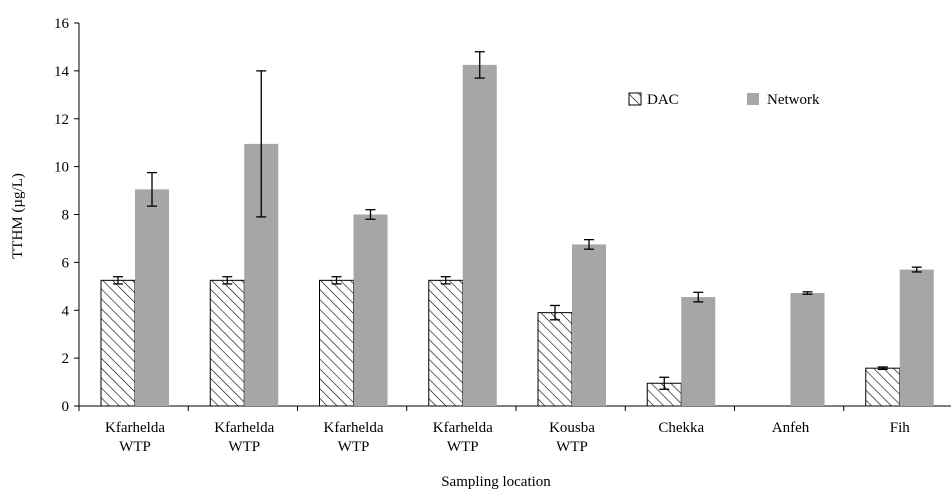 The image size is (951, 492). What do you see at coordinates (66, 359) in the screenshot?
I see `y-tick-label: 2` at bounding box center [66, 359].